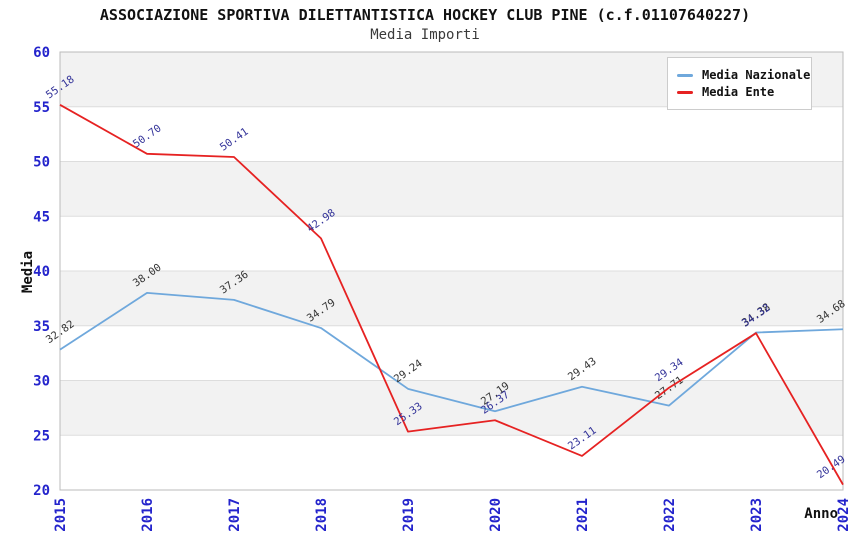 The height and width of the screenshot is (550, 850). I want to click on svg-text: 60, so click(41, 53).